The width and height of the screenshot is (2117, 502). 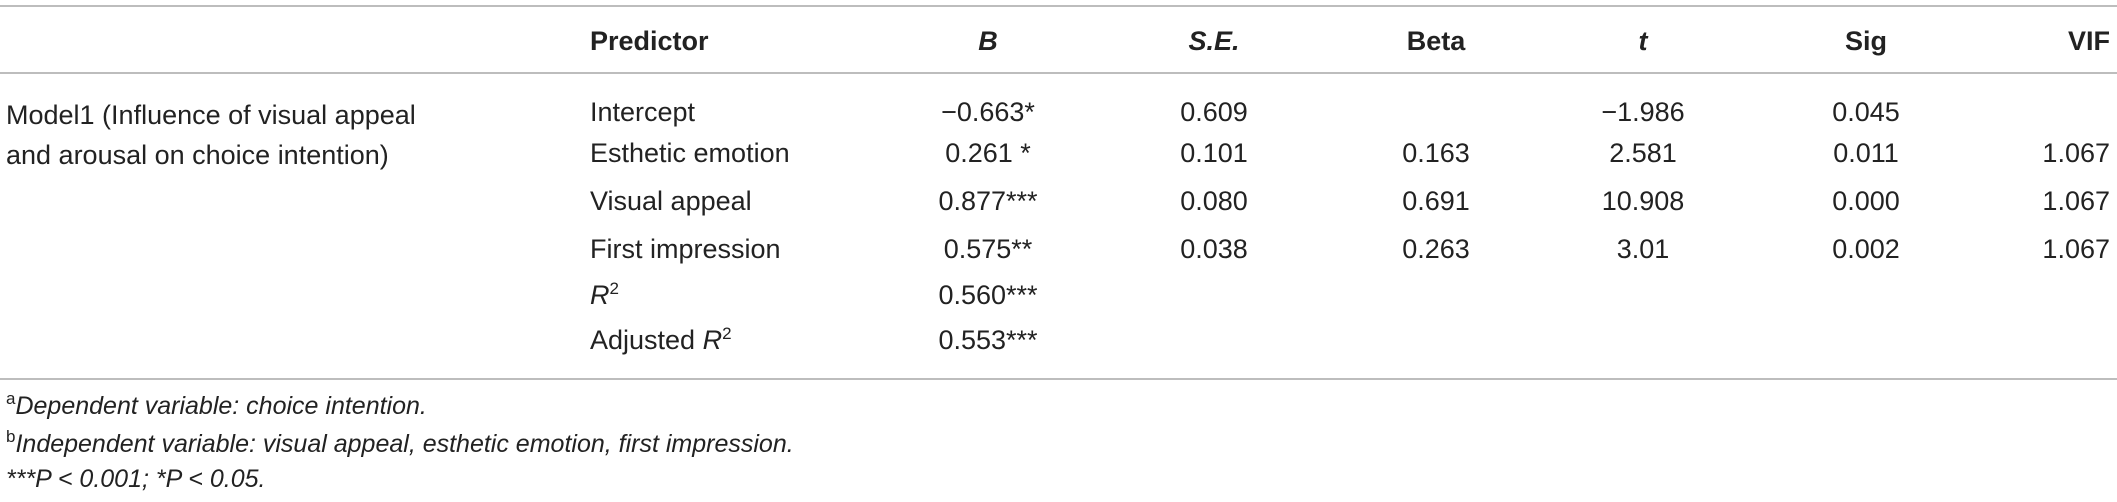 I want to click on row-esthetic-beta: 0.163, so click(x=1436, y=153).